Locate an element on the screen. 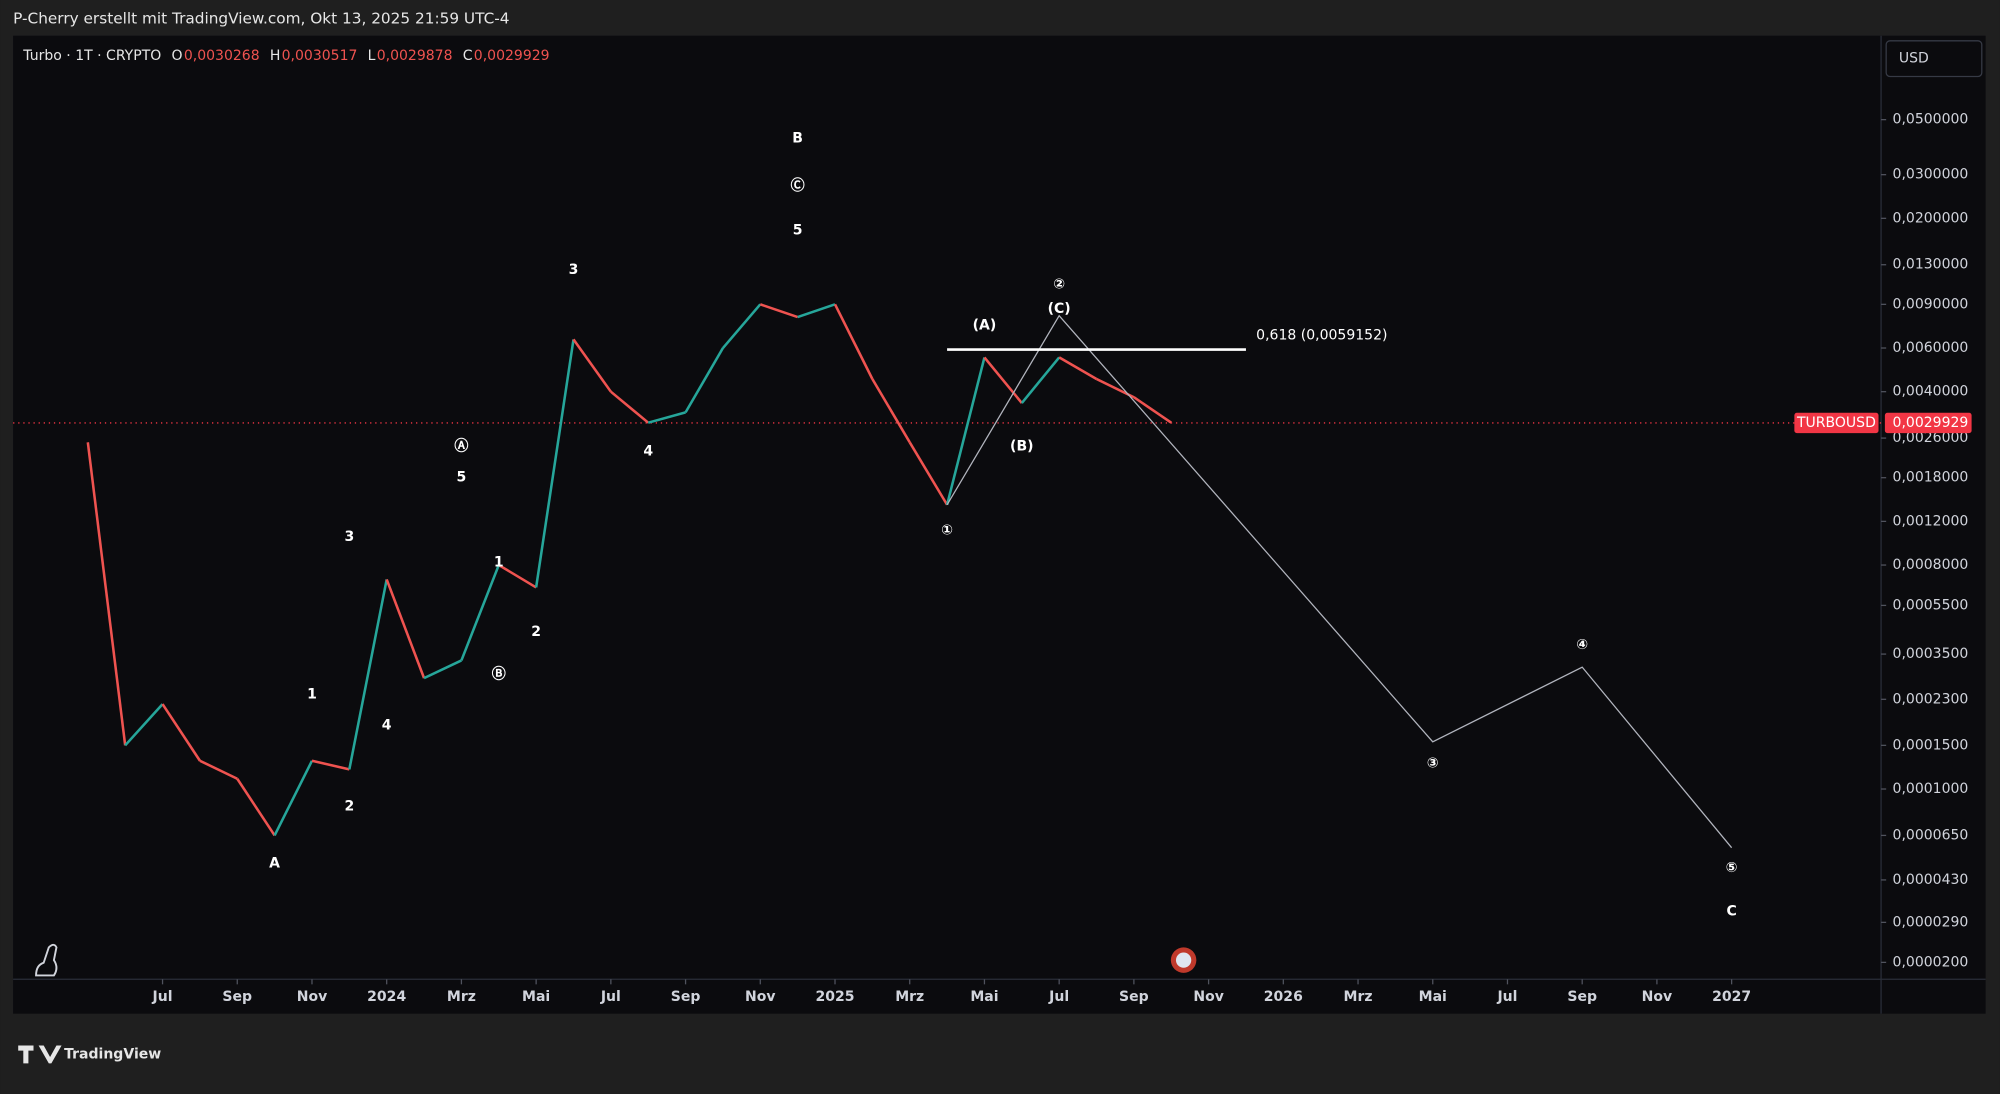  brand: TradingView is located at coordinates (112, 1054).